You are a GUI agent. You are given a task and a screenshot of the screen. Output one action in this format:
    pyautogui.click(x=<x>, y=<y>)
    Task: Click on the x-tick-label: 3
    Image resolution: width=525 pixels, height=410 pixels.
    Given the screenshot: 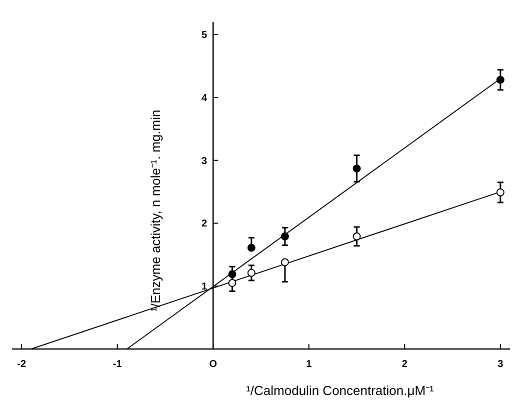 What is the action you would take?
    pyautogui.click(x=501, y=364)
    